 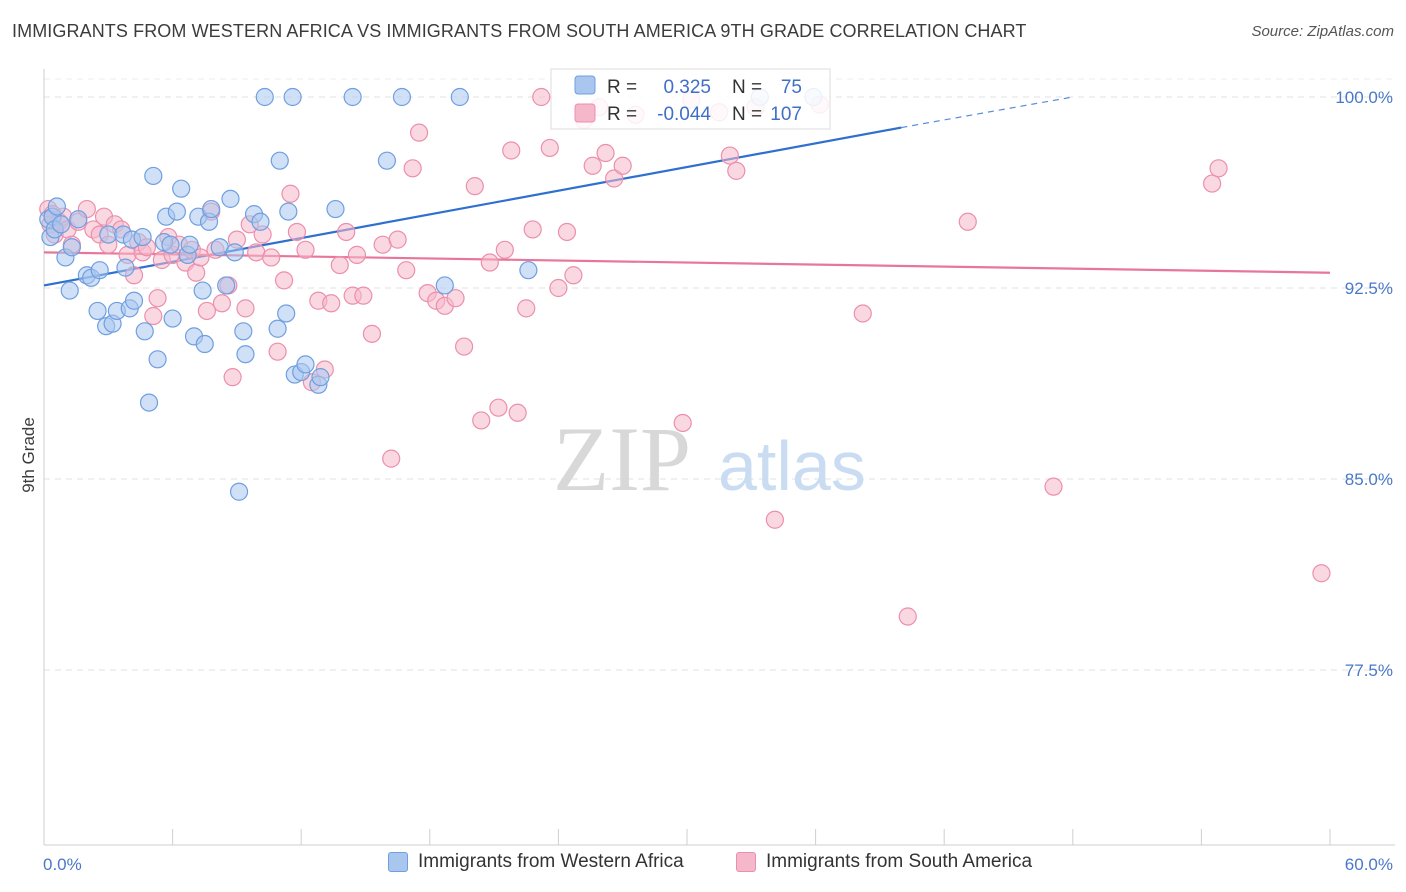 I want to click on legend-r-value-pink: -0.044, so click(x=684, y=114).